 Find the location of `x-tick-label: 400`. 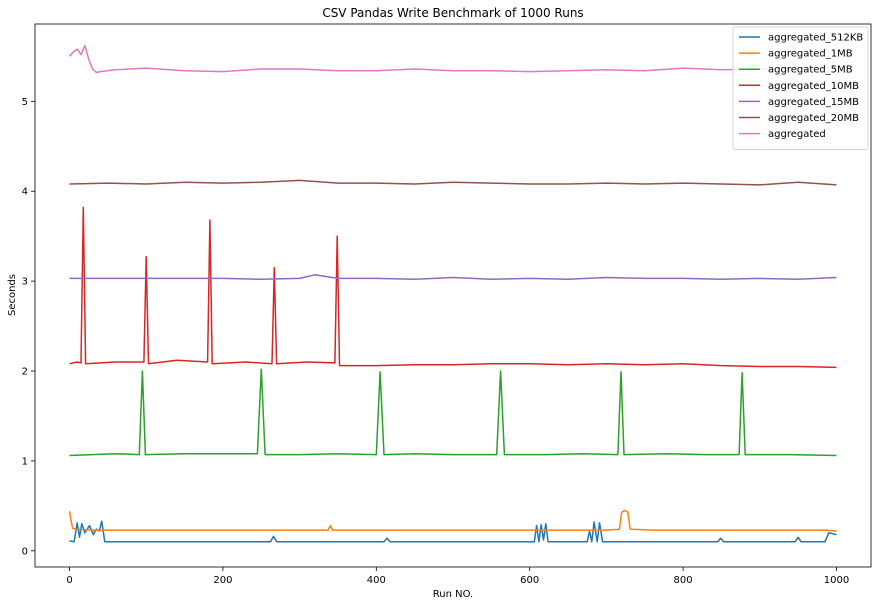

x-tick-label: 400 is located at coordinates (376, 580).